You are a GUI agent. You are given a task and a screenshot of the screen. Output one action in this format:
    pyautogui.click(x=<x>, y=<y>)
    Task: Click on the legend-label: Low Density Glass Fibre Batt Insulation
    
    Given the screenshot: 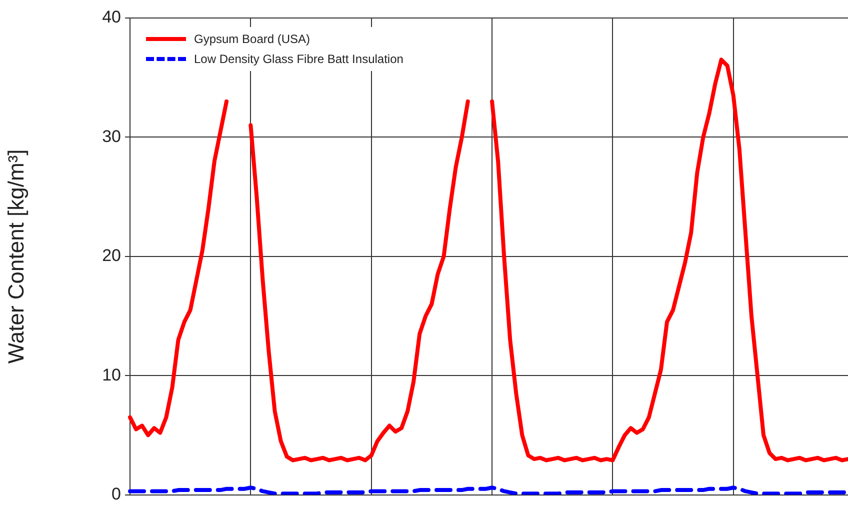 What is the action you would take?
    pyautogui.click(x=299, y=59)
    